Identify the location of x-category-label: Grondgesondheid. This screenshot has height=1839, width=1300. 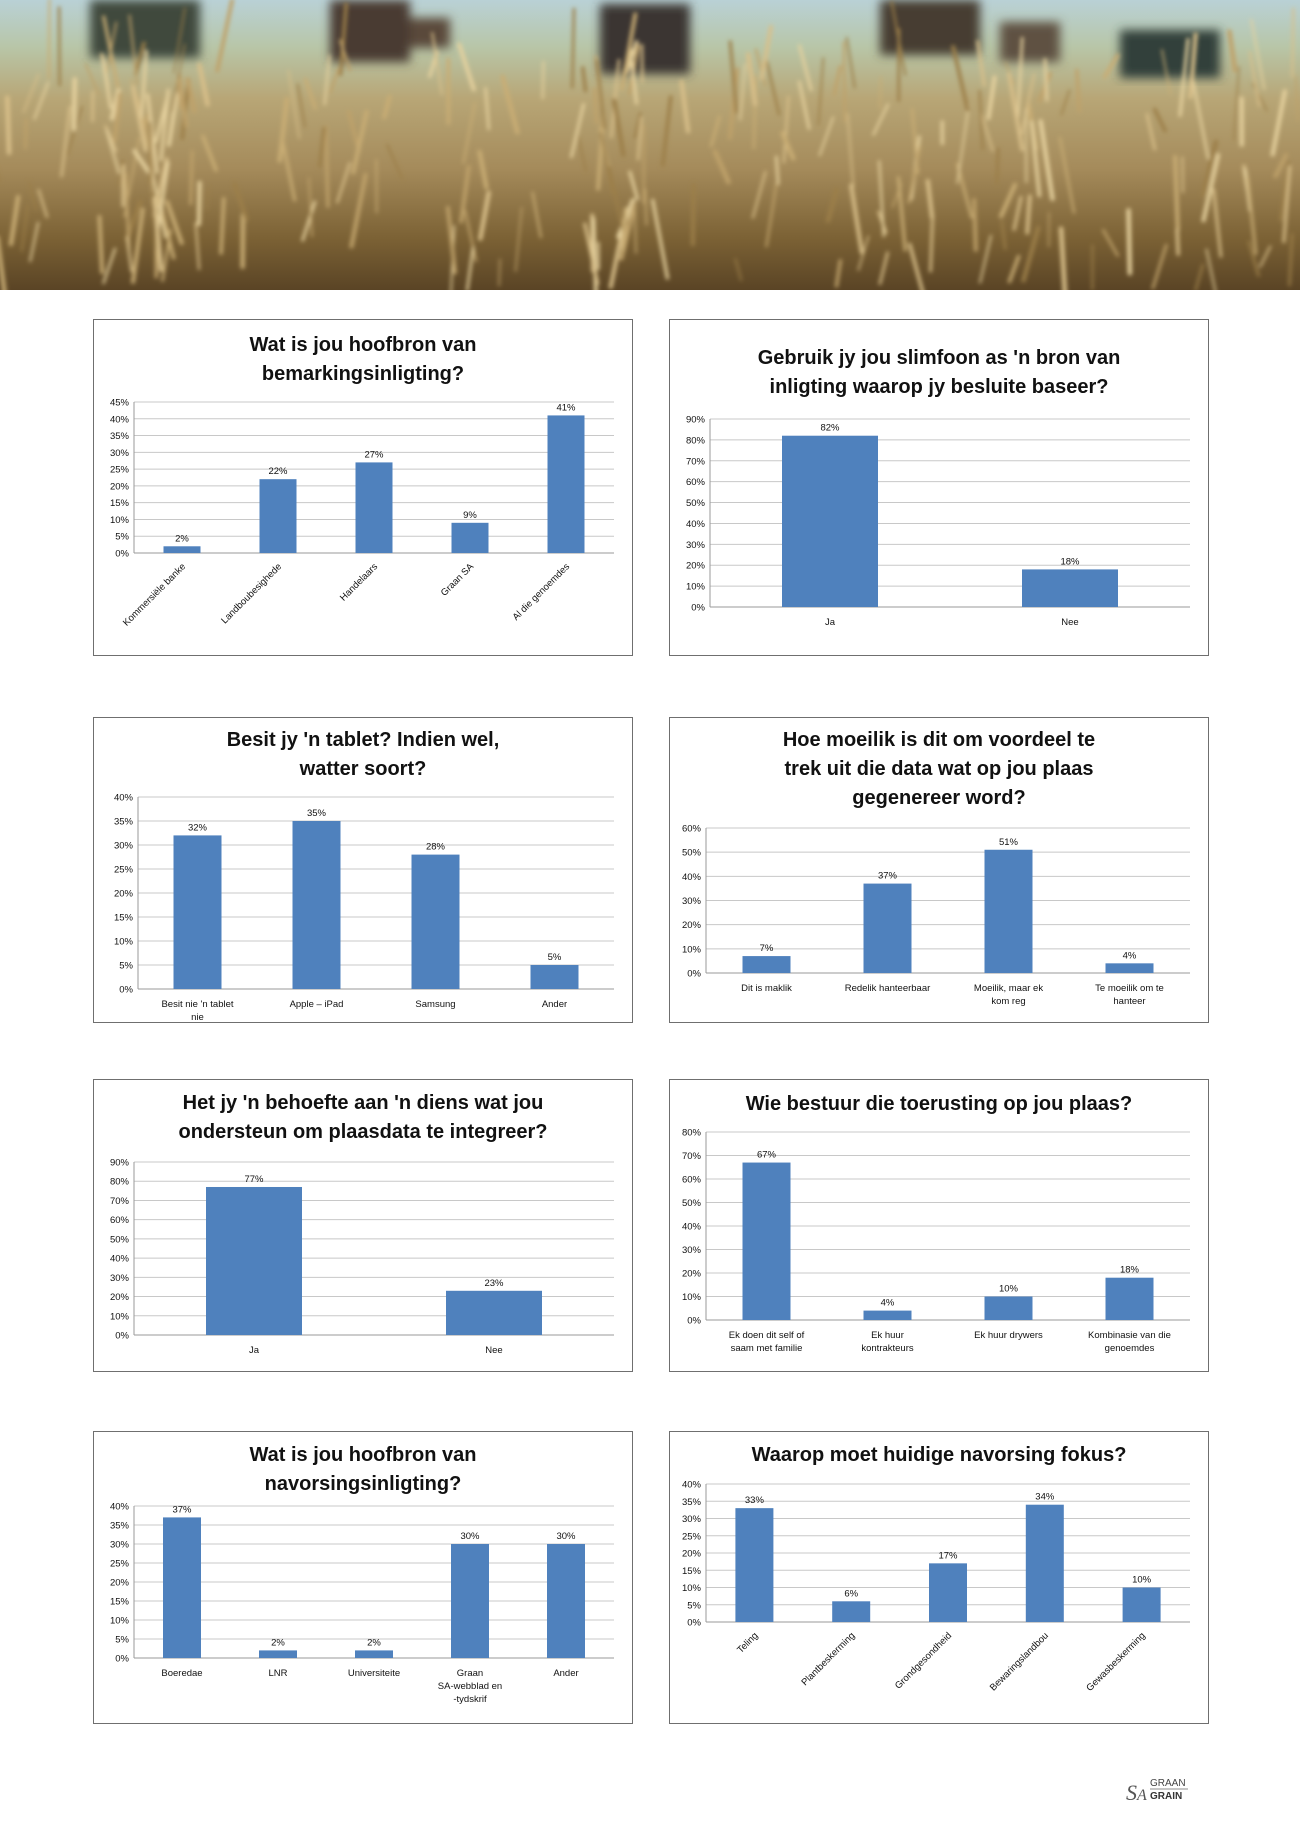
(923, 1660).